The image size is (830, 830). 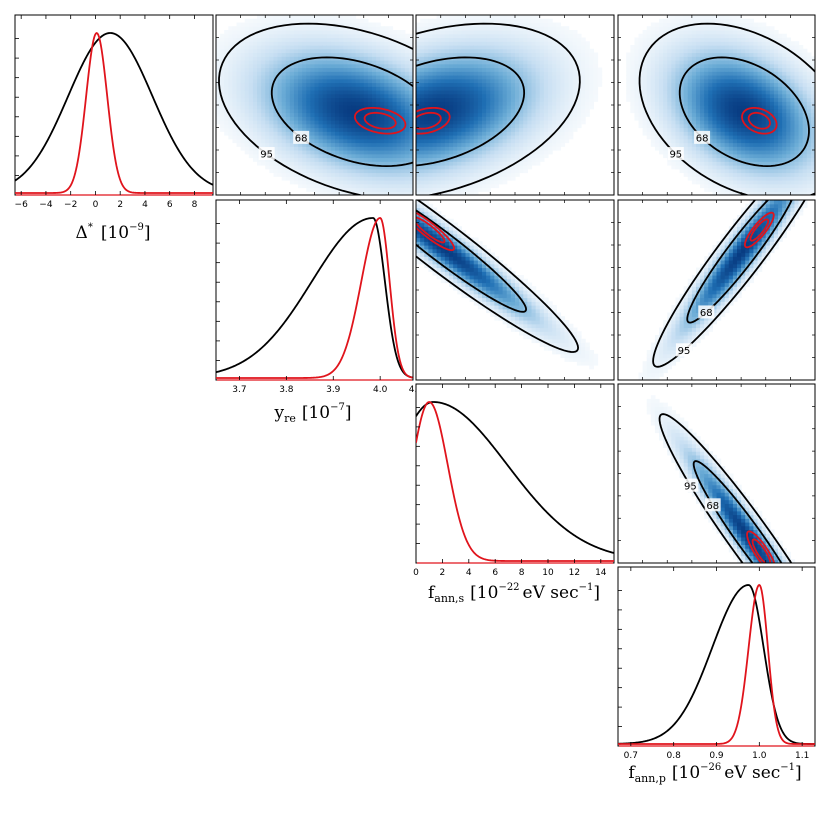 What do you see at coordinates (170, 205) in the screenshot?
I see `x-tick-label-delta: 6` at bounding box center [170, 205].